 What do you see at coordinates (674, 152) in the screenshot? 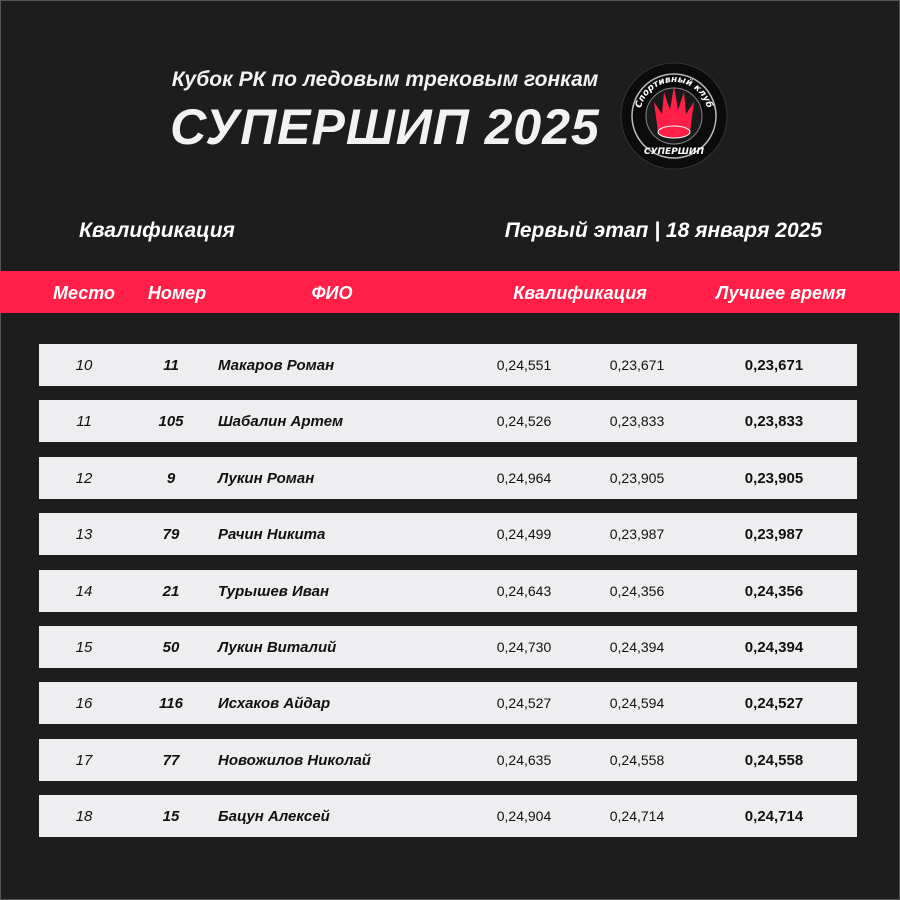
I see `svg-text: СУПЕРШИП` at bounding box center [674, 152].